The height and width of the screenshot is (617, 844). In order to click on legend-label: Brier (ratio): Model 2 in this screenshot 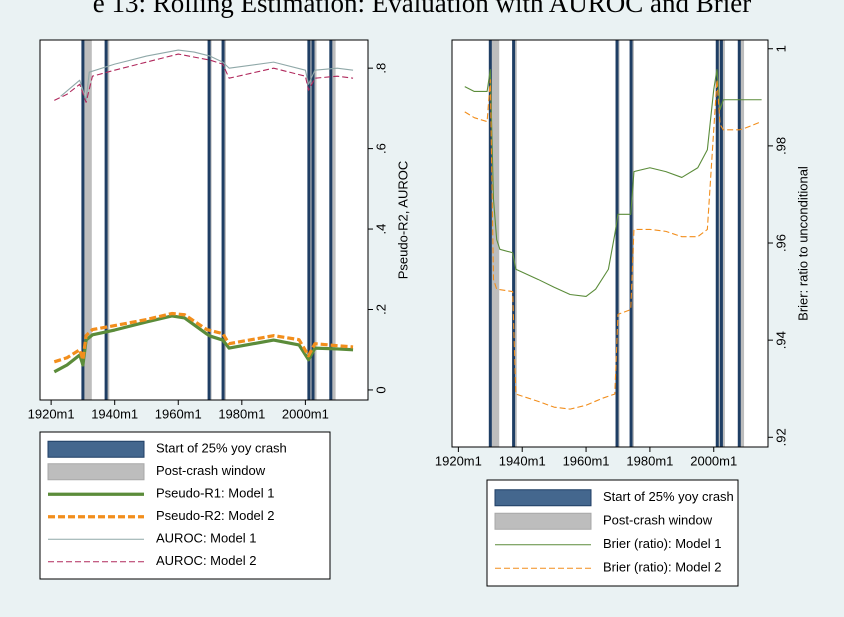, I will do `click(662, 567)`.